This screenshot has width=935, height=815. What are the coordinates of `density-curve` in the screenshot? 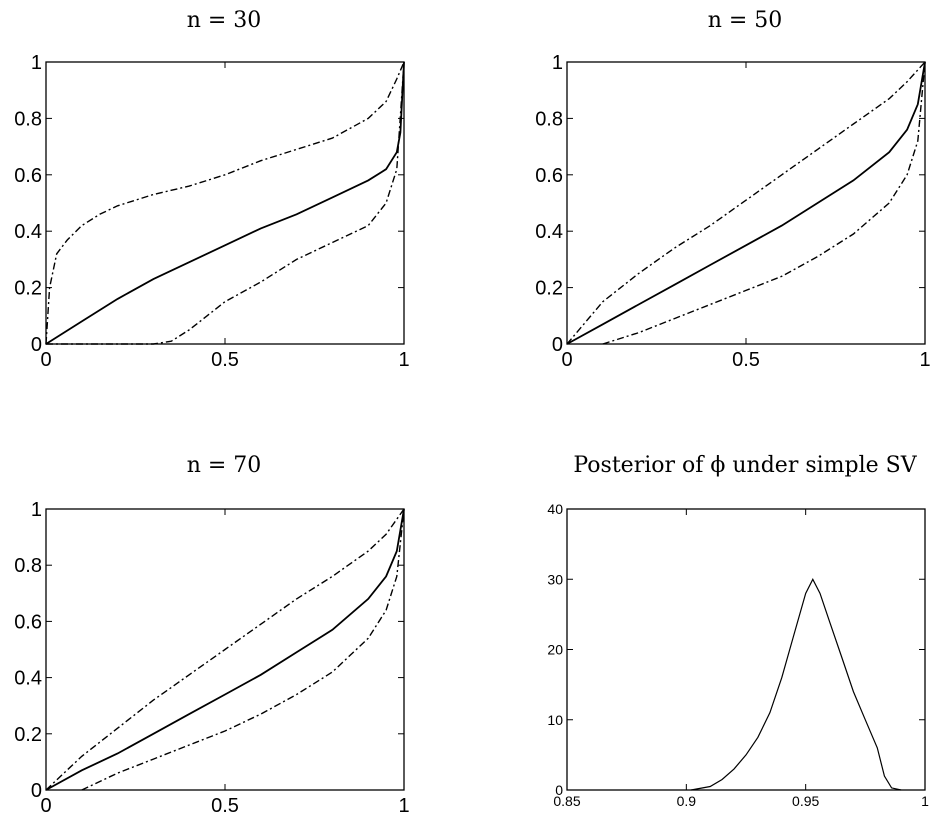 It's located at (796, 684).